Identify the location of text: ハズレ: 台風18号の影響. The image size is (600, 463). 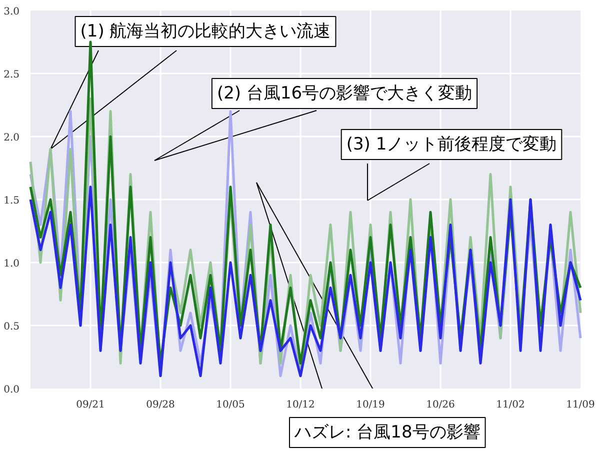
(387, 432).